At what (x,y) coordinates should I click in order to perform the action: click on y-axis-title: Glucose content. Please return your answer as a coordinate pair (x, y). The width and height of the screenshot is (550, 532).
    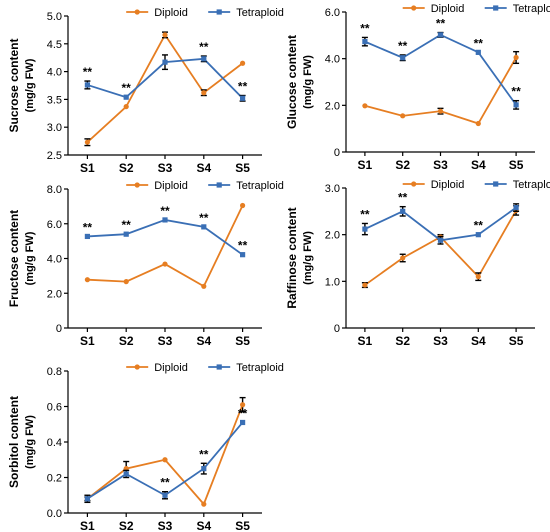
    Looking at the image, I should click on (292, 82).